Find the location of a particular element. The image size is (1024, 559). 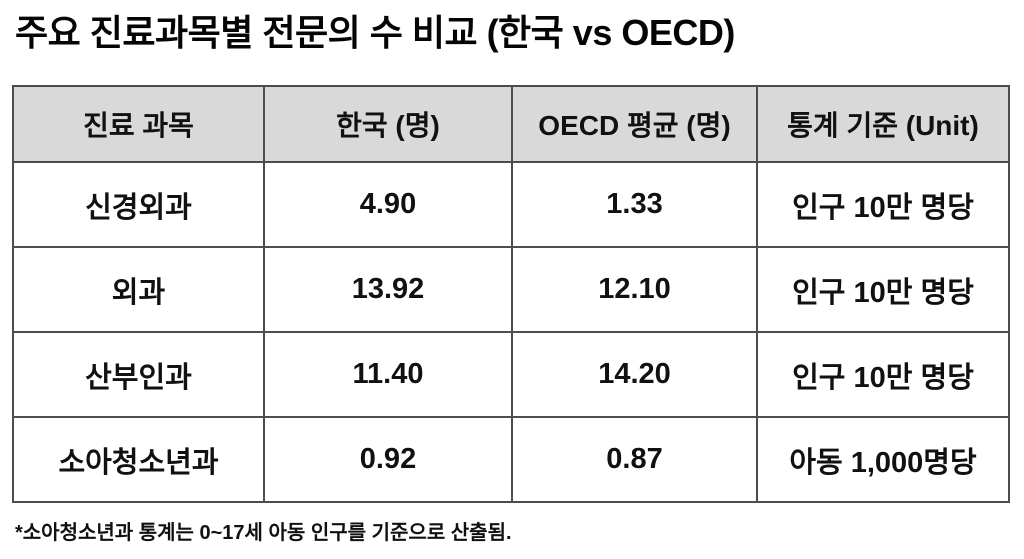

header-cell-oecd: OECD 평균 (명) is located at coordinates (634, 124).